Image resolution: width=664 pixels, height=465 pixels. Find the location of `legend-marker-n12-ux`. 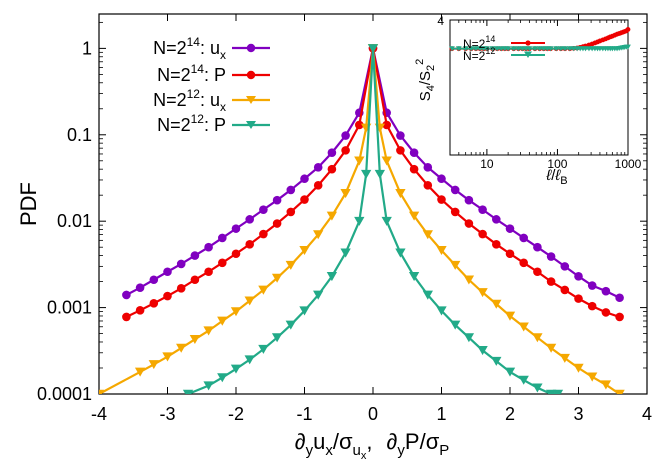

legend-marker-n12-ux is located at coordinates (251, 100).